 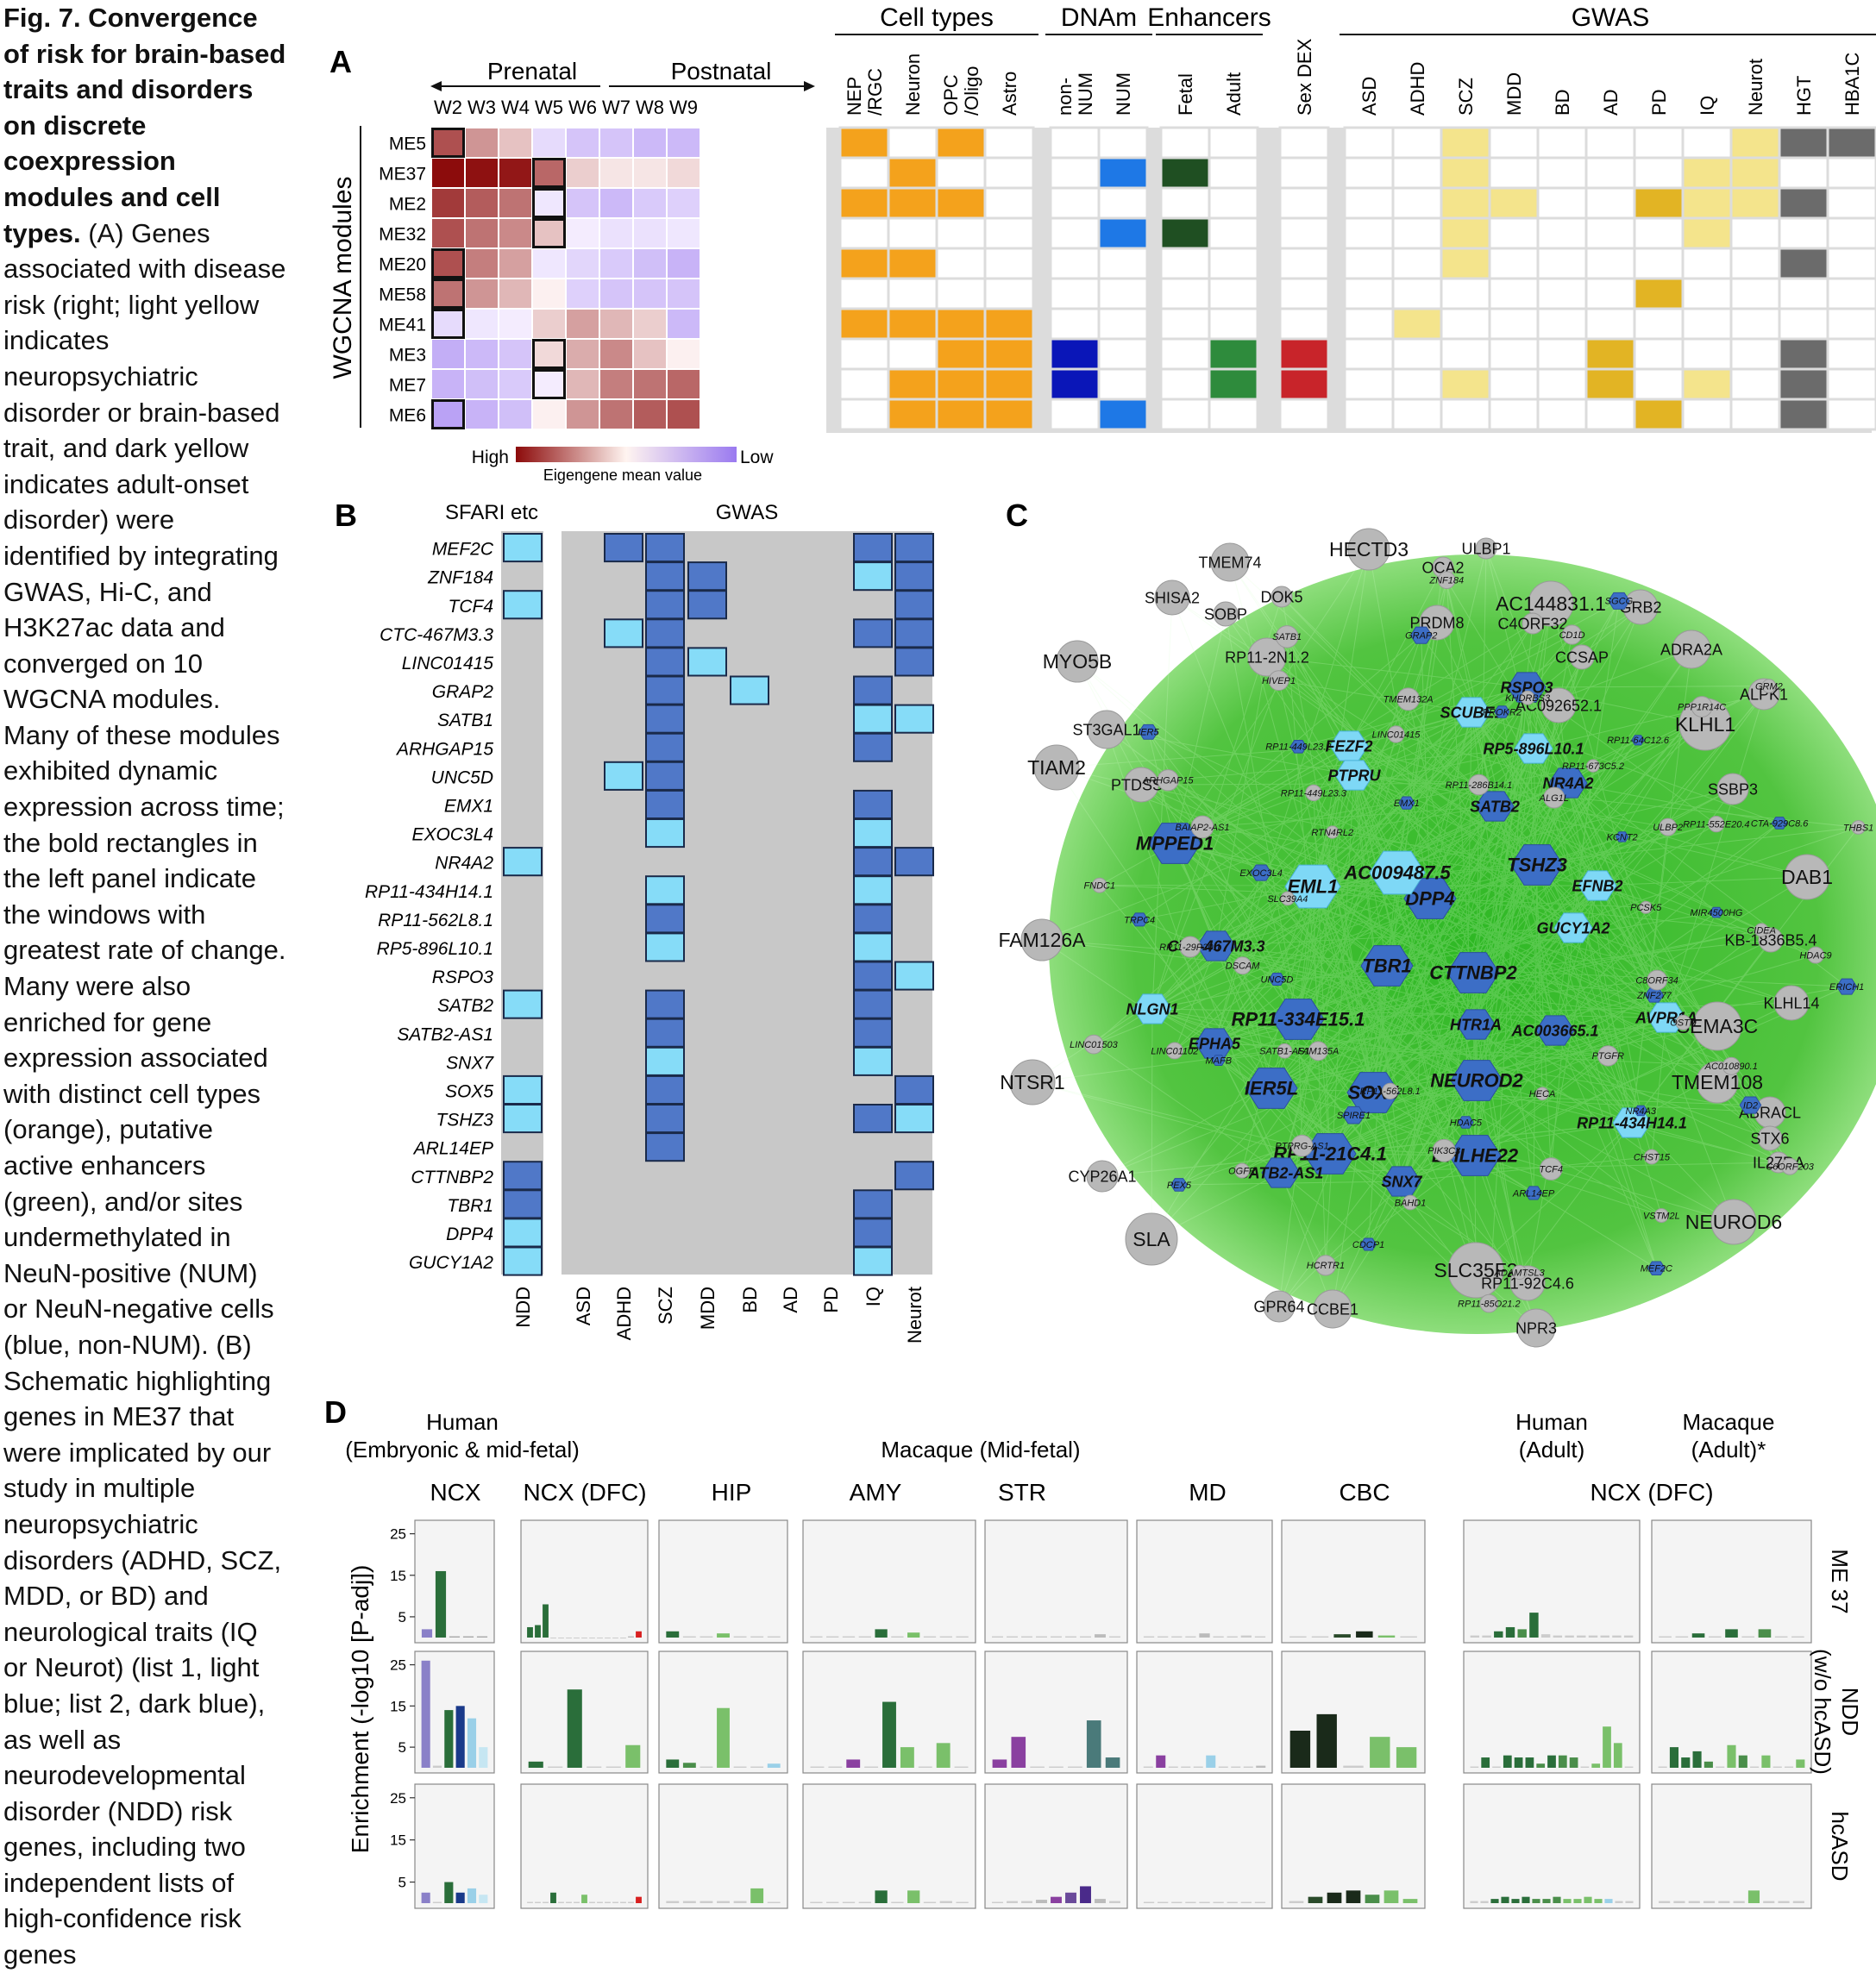 I want to click on annotation-cell-sexdex, so click(x=1304, y=294).